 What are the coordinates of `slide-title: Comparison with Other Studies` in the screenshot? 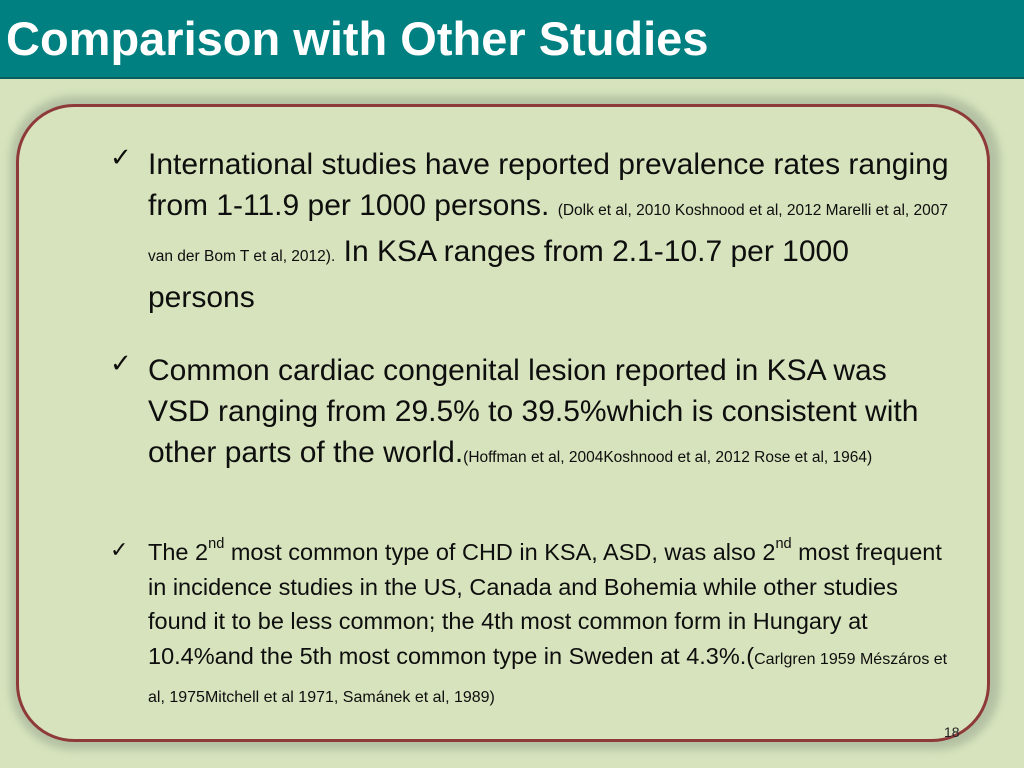 It's located at (357, 38).